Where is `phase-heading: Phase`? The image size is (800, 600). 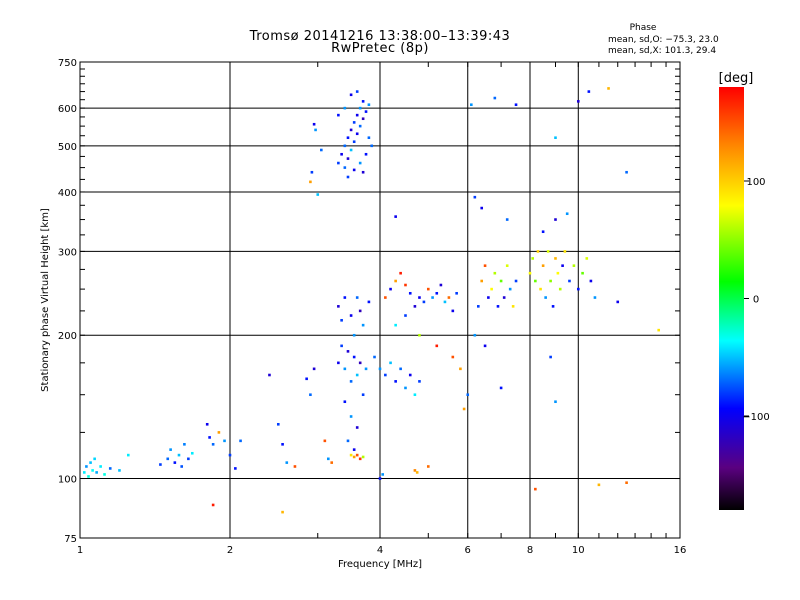 phase-heading: Phase is located at coordinates (643, 28).